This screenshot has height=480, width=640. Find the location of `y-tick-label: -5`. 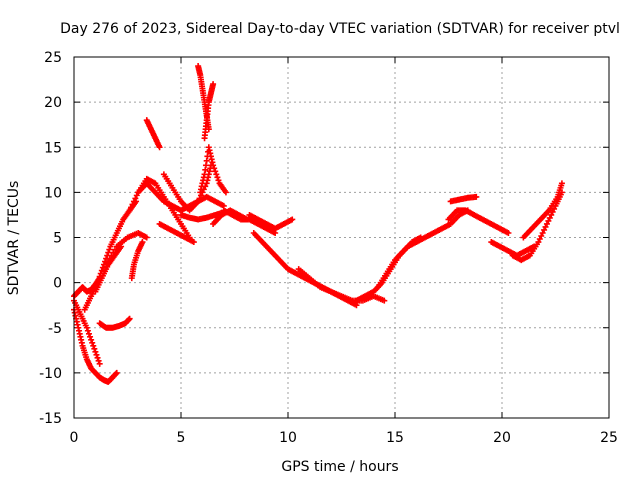

y-tick-label: -5 is located at coordinates (55, 329).